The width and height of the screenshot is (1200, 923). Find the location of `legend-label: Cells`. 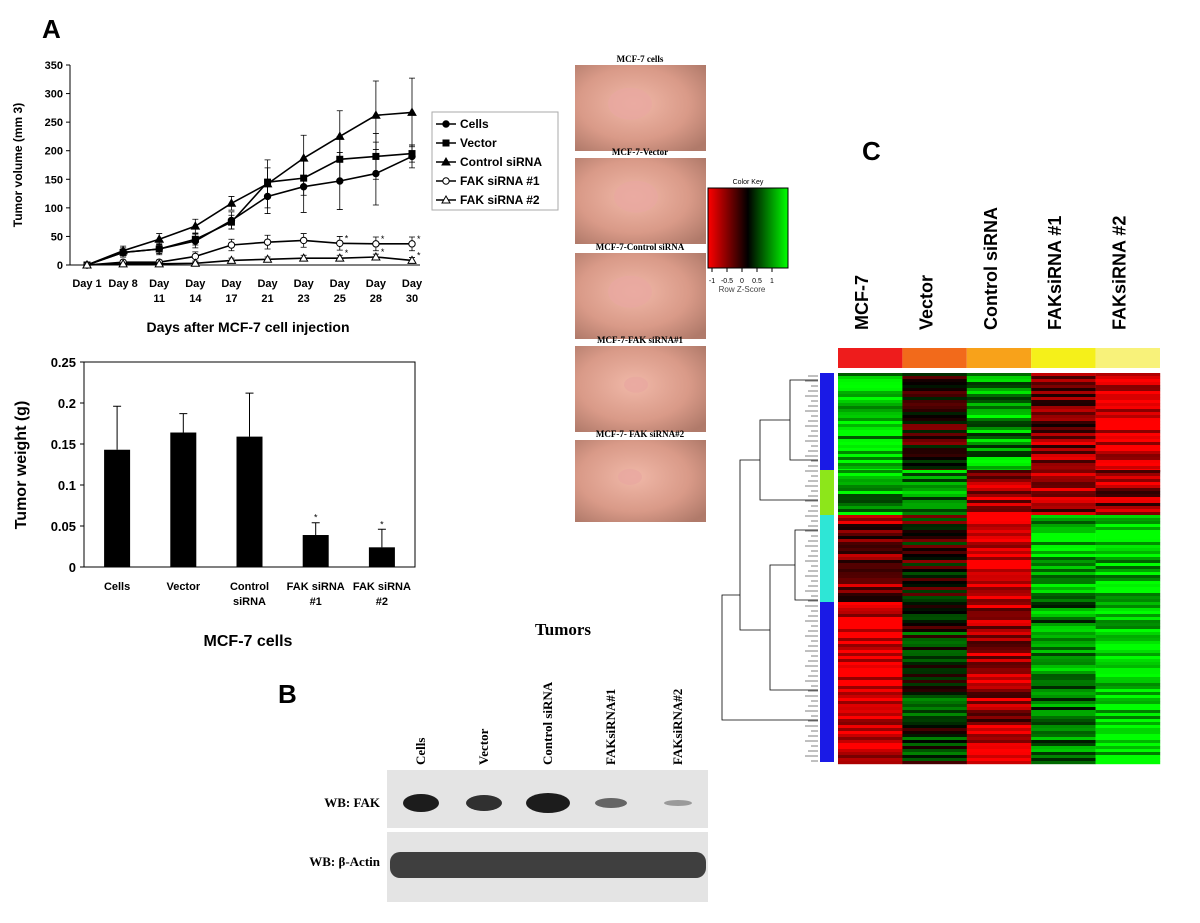

legend-label: Cells is located at coordinates (474, 124).